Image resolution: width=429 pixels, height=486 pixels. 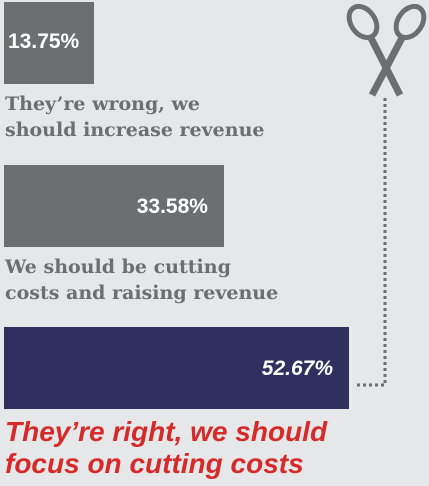 I want to click on scissors-icon, so click(x=386, y=50).